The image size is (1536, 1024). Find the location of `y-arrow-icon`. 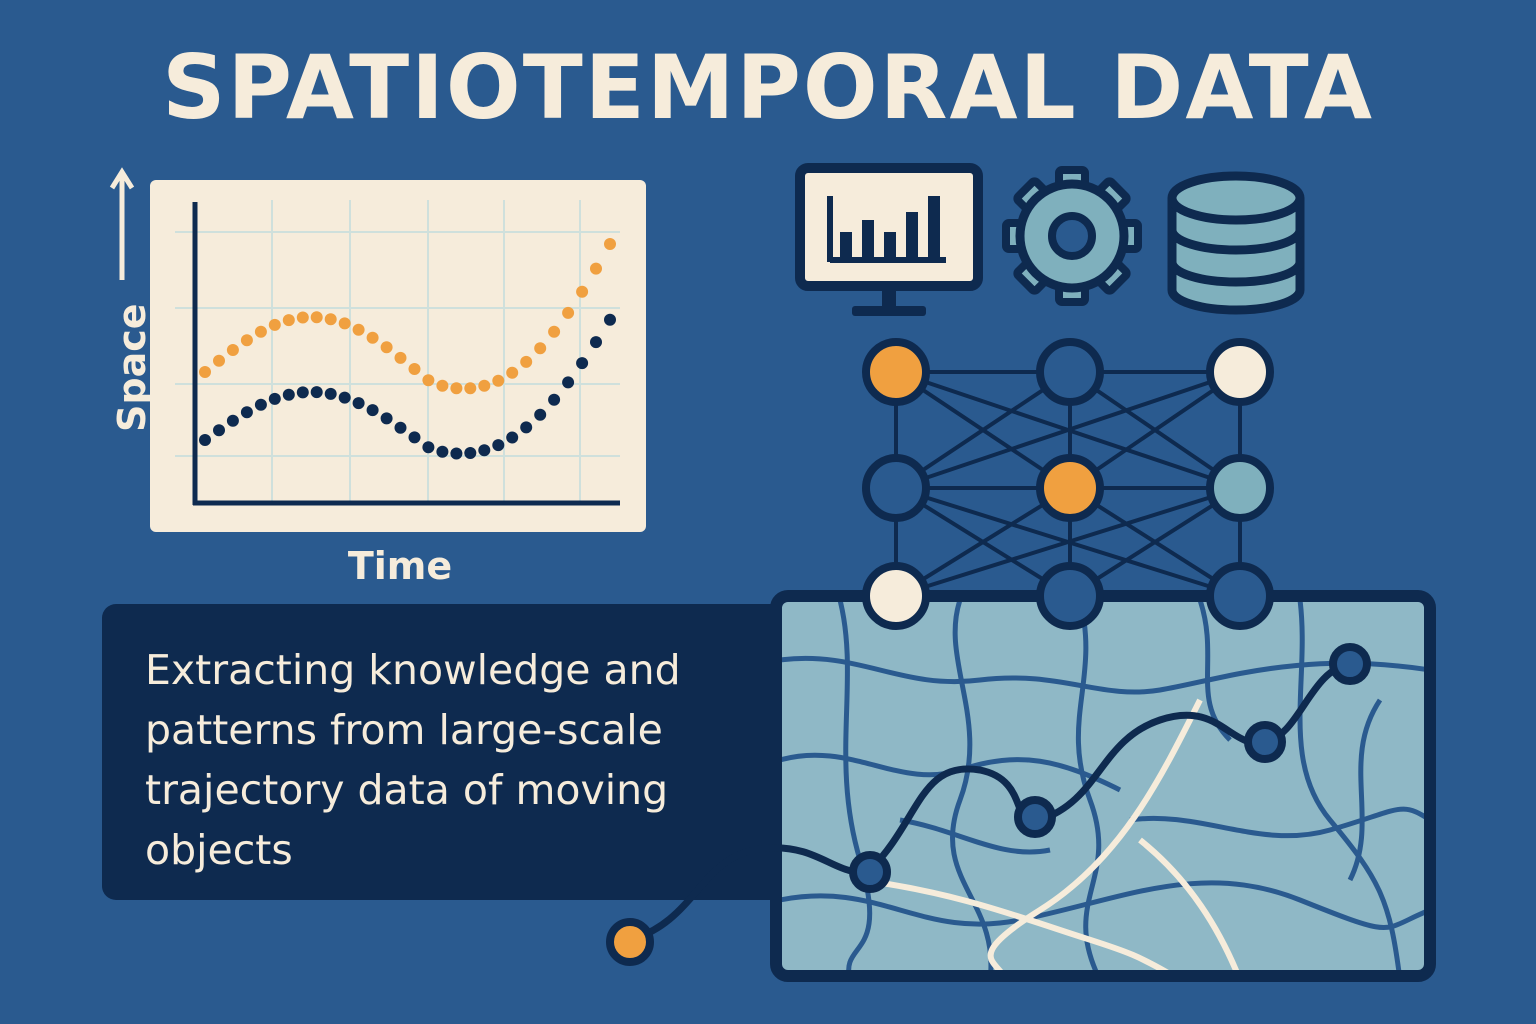

y-arrow-icon is located at coordinates (122, 223).